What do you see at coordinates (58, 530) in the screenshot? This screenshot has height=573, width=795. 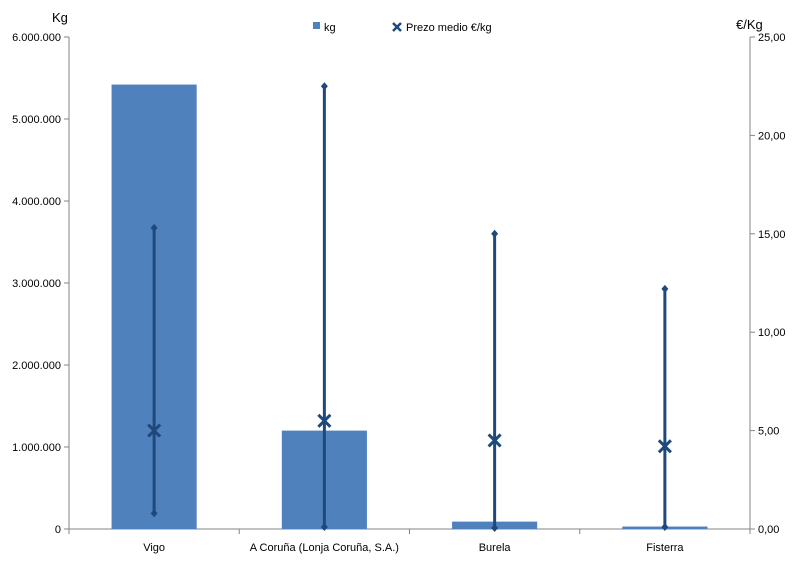 I see `left-tick-label: 0` at bounding box center [58, 530].